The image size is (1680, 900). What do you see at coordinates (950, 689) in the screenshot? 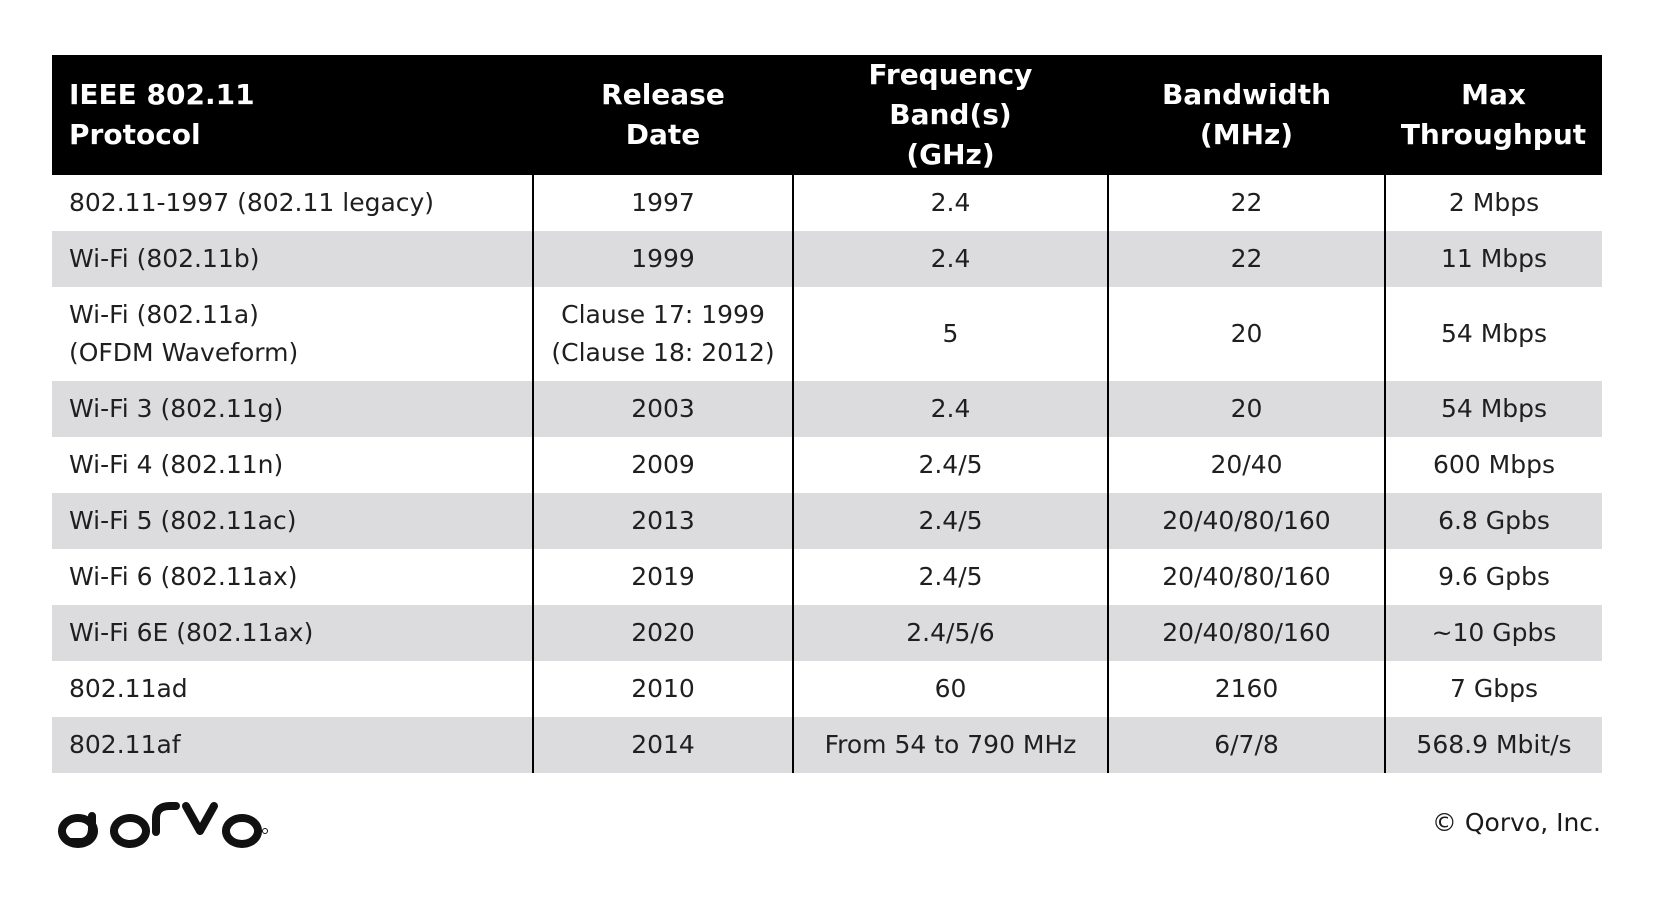
I see `cell-frequency: 60` at bounding box center [950, 689].